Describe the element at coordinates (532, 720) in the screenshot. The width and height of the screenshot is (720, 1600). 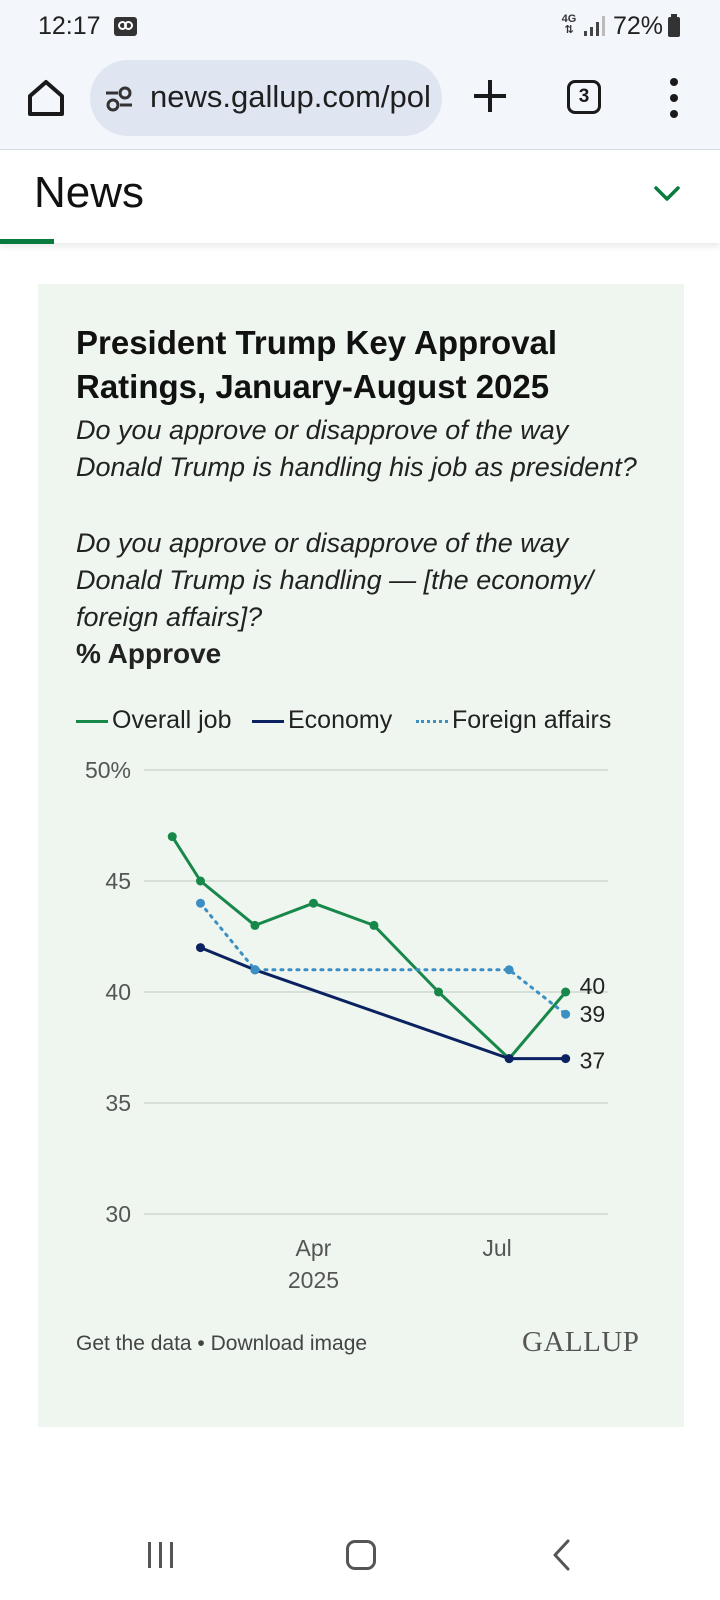
I see `legend-label: Foreign affairs` at that location.